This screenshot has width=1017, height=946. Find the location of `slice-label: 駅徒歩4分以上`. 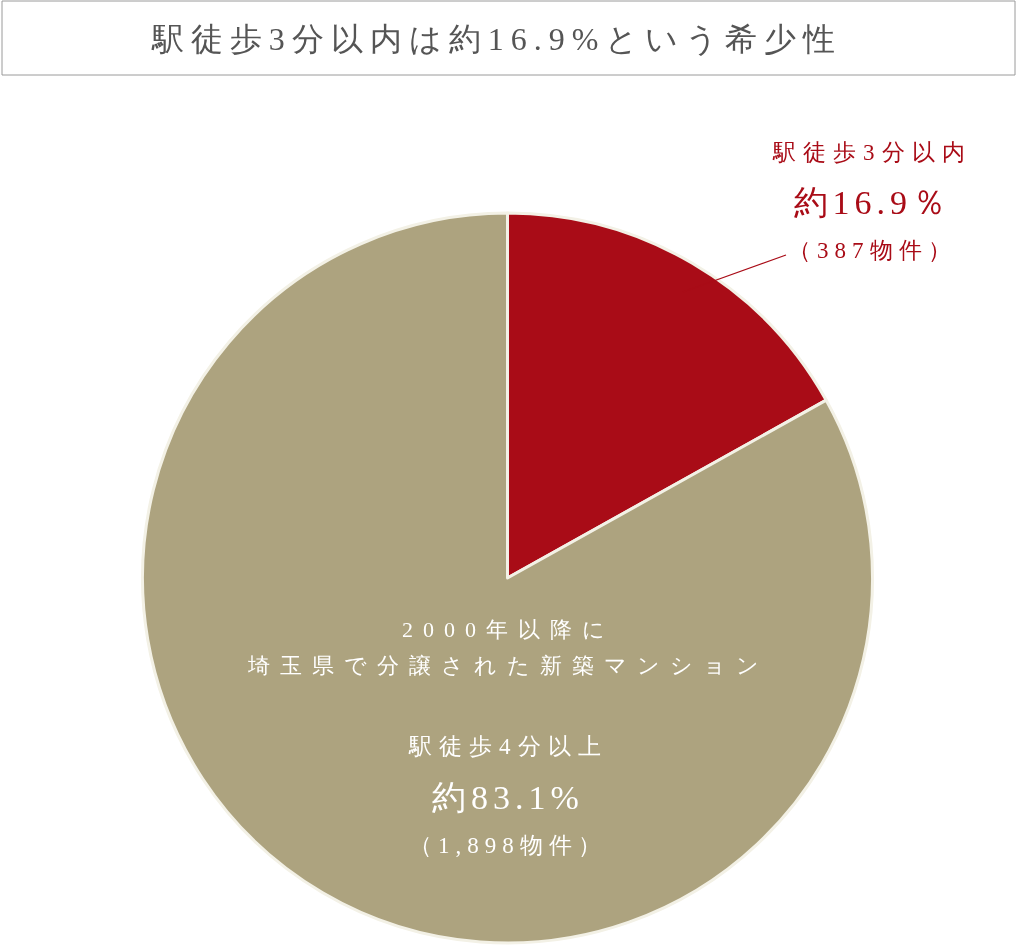

slice-label: 駅徒歩4分以上 is located at coordinates (508, 746).